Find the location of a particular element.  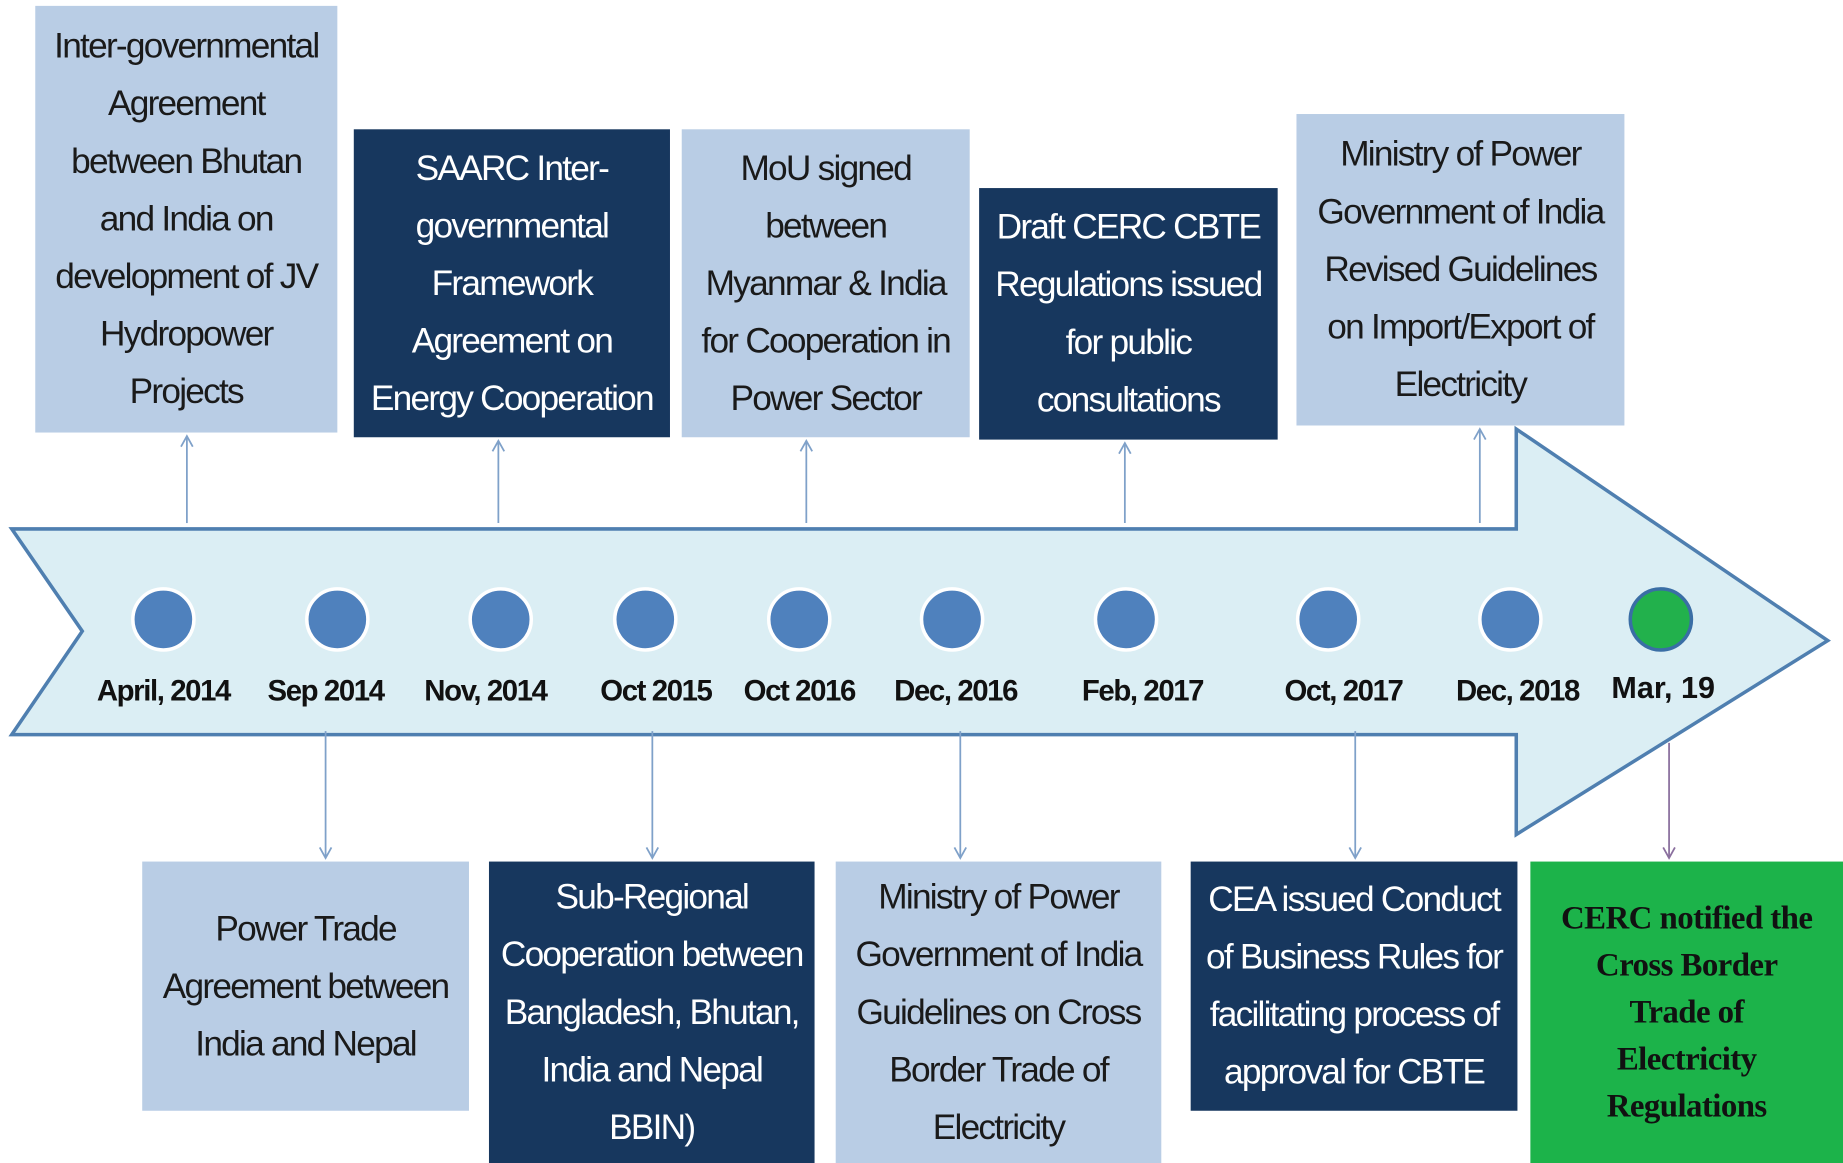

date-label: Mar, 19 is located at coordinates (1663, 687).